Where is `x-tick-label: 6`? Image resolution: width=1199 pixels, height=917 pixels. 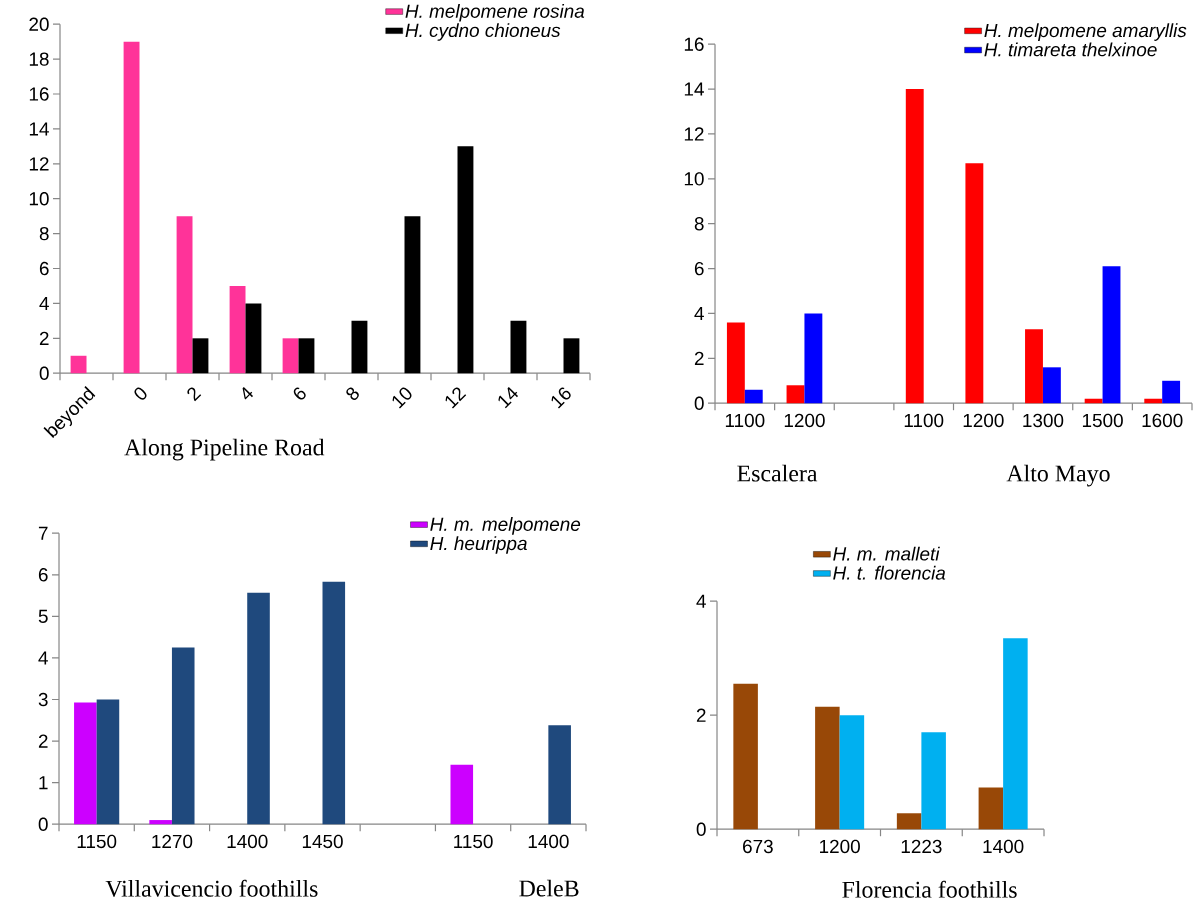 x-tick-label: 6 is located at coordinates (299, 393).